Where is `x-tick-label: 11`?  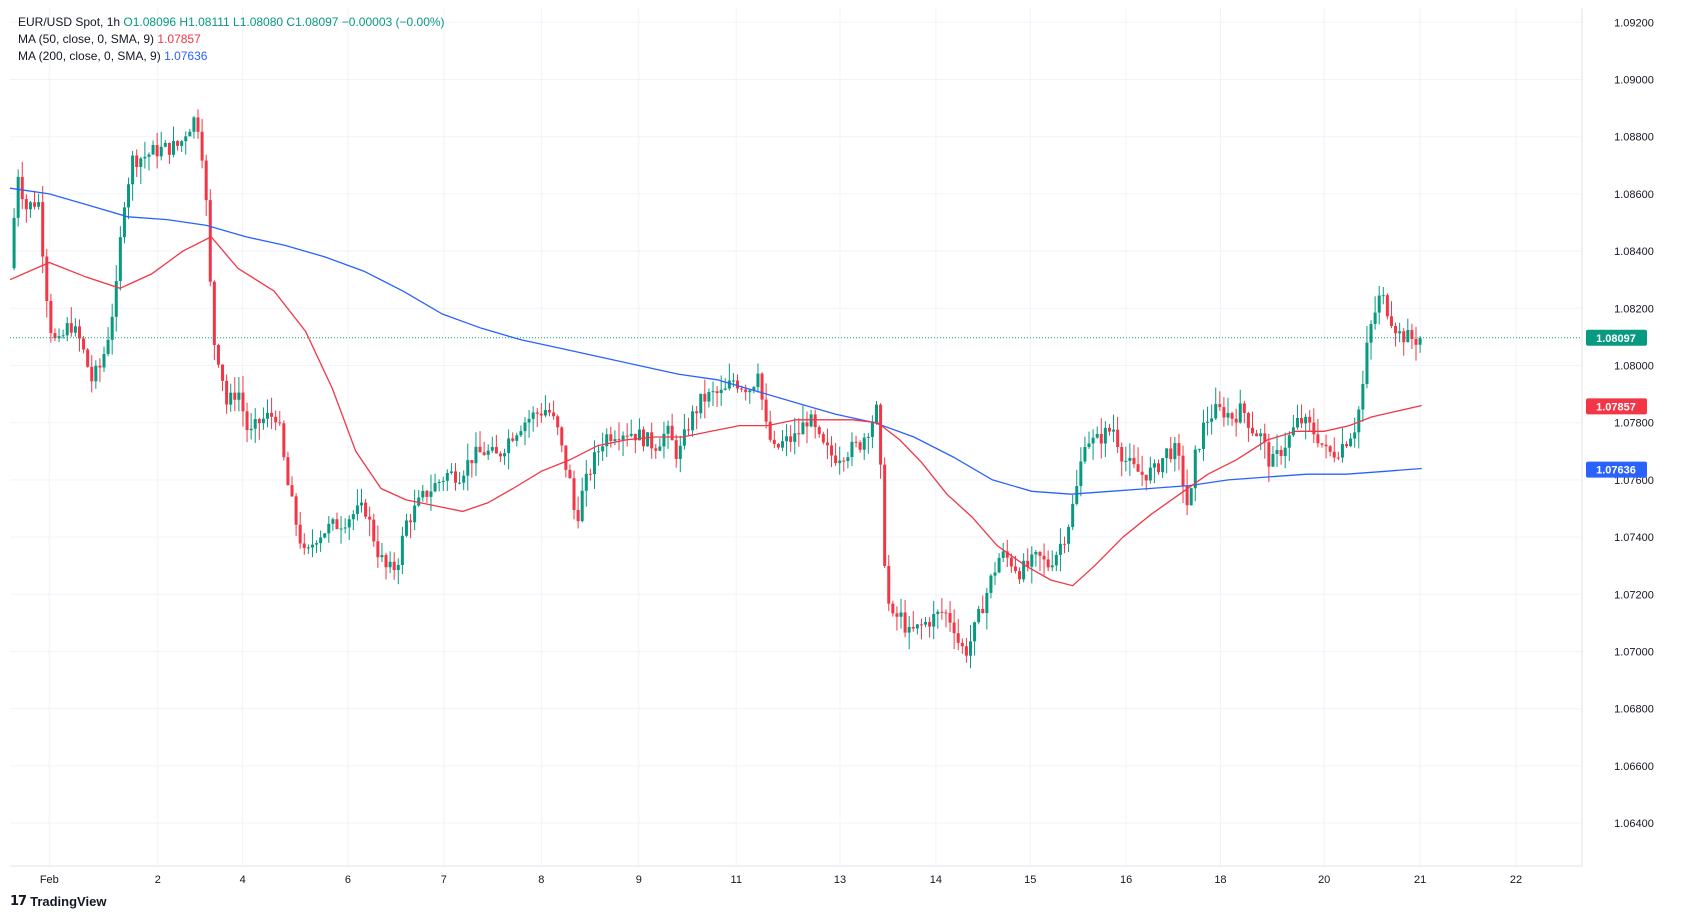
x-tick-label: 11 is located at coordinates (736, 880).